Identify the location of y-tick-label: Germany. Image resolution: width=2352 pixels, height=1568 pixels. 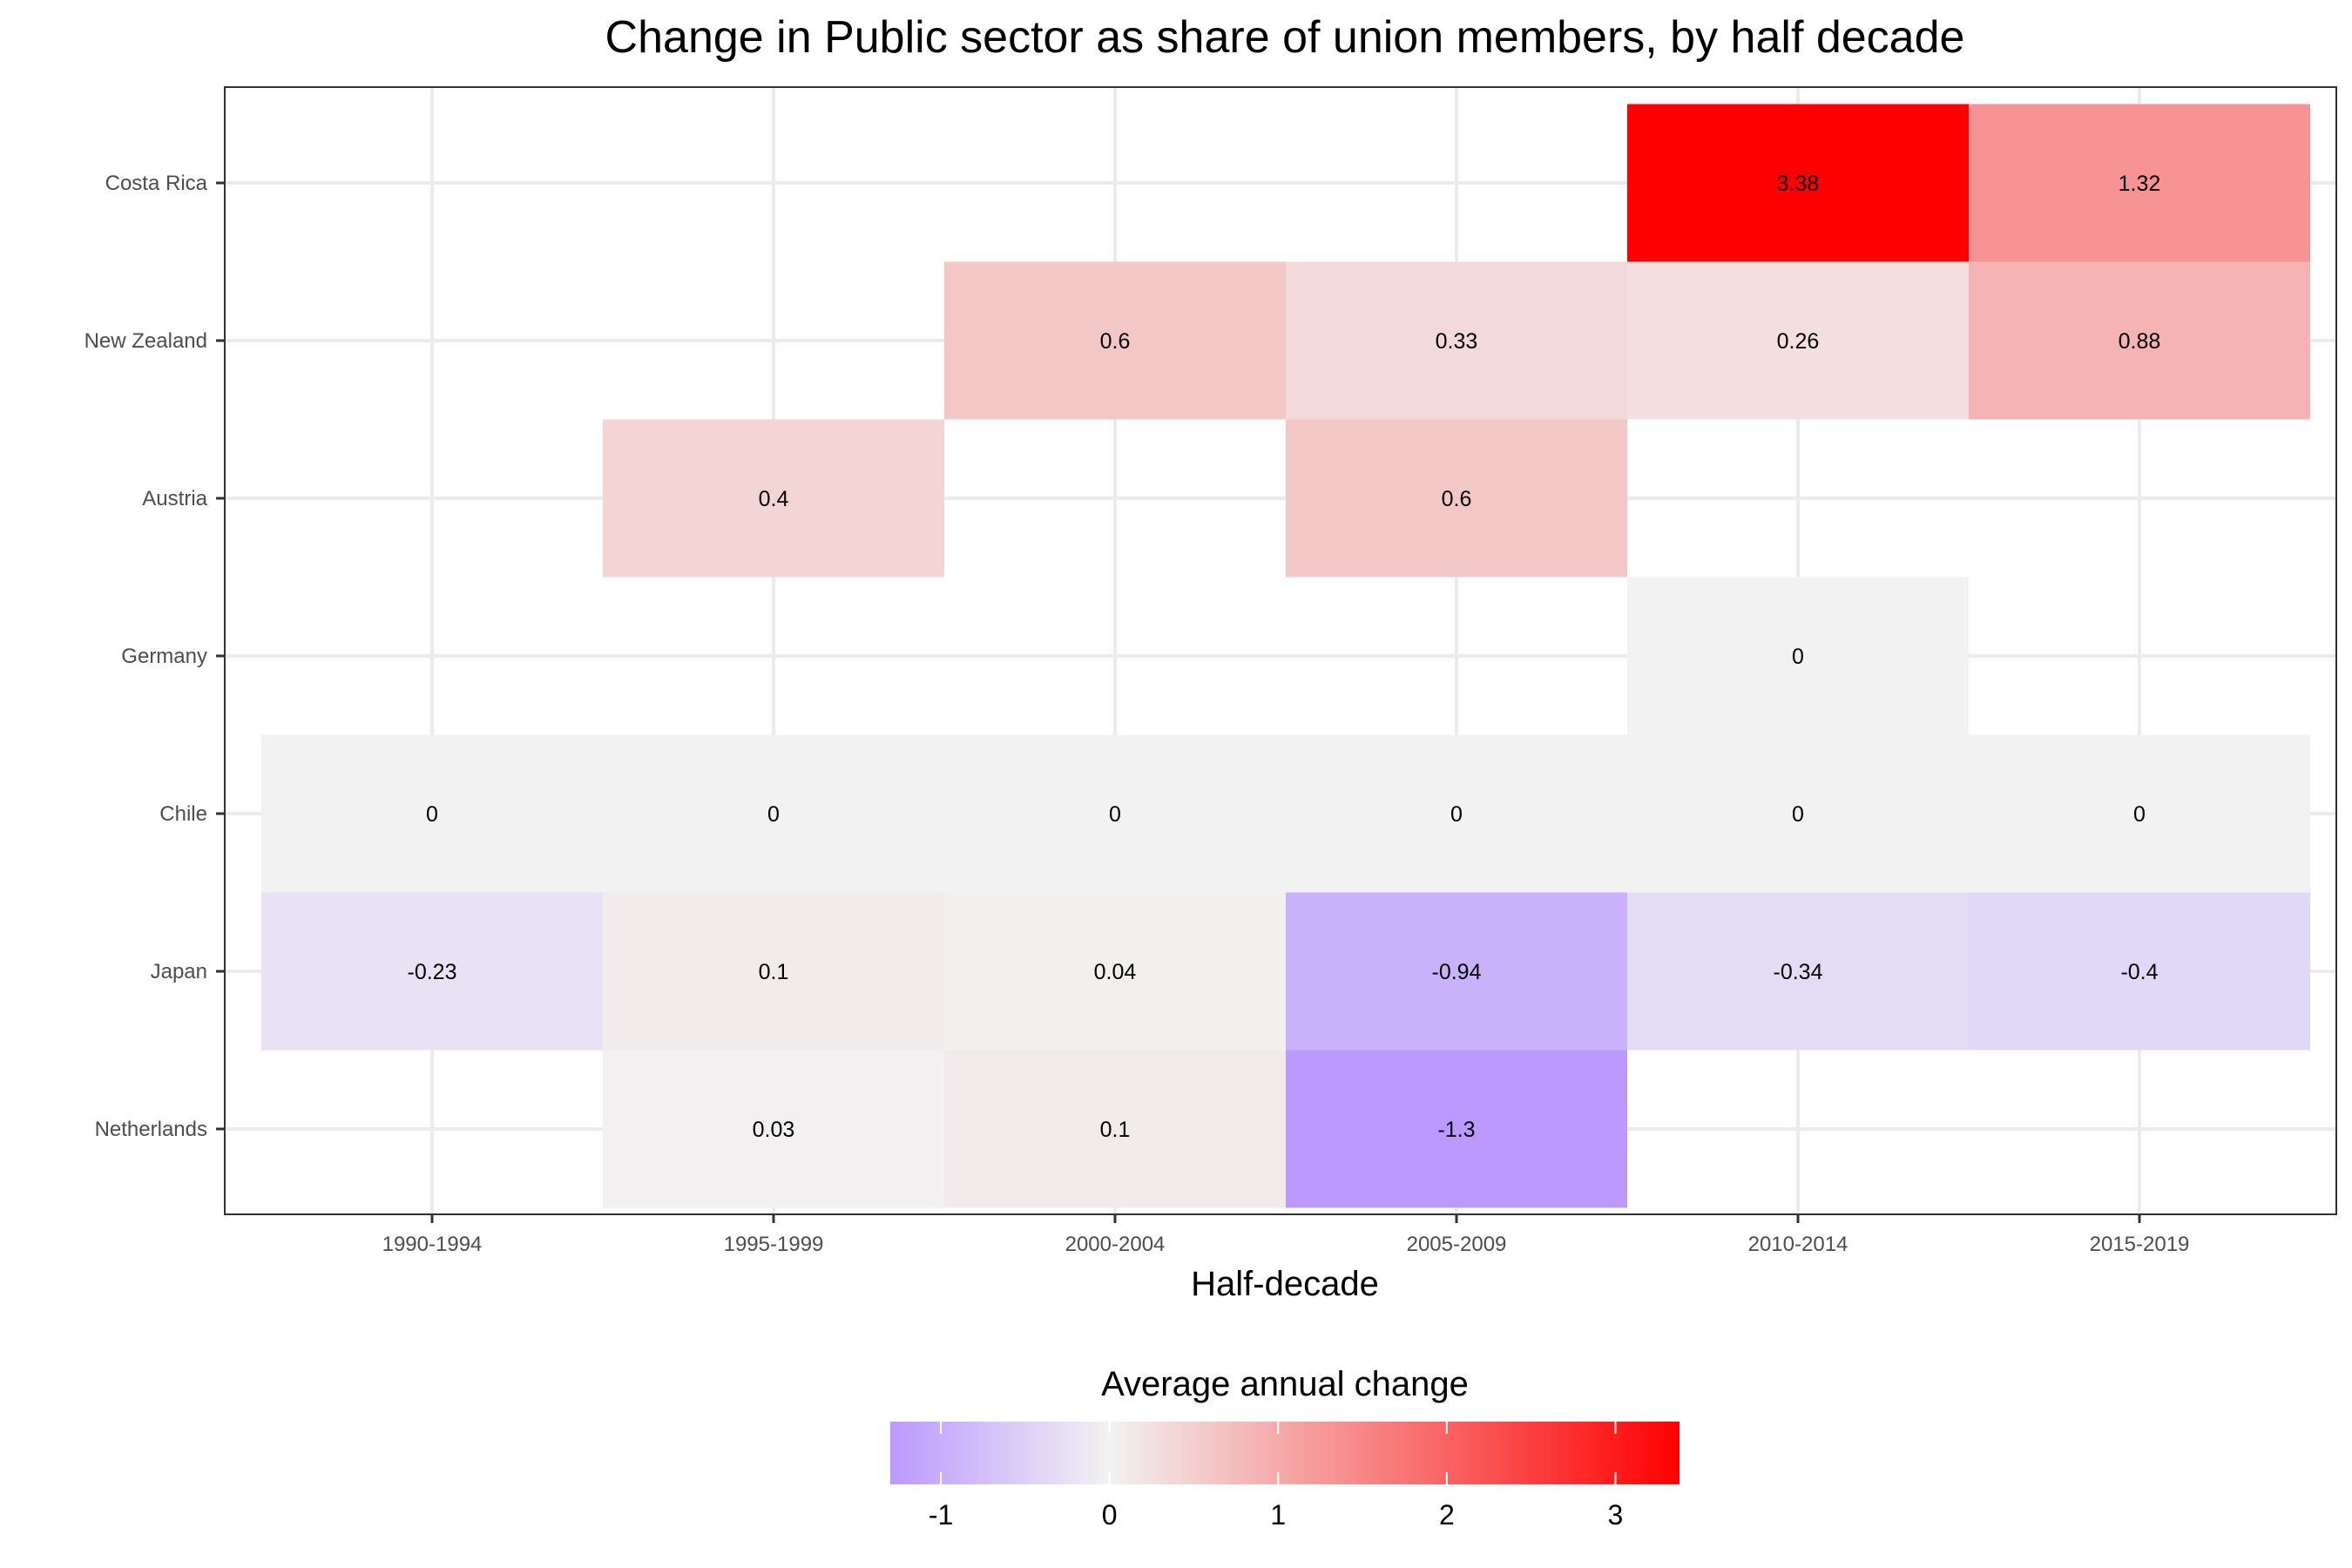
(164, 657).